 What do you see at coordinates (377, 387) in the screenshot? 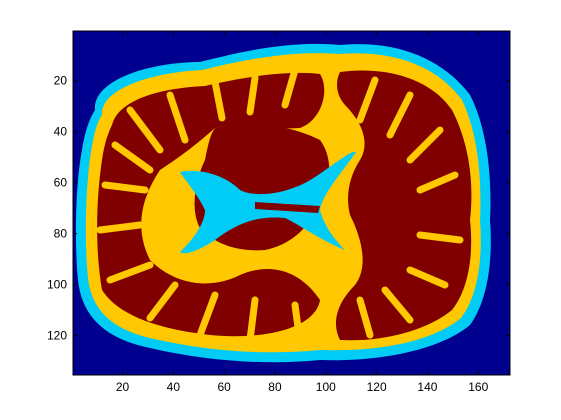
I see `x-tick-label: 120` at bounding box center [377, 387].